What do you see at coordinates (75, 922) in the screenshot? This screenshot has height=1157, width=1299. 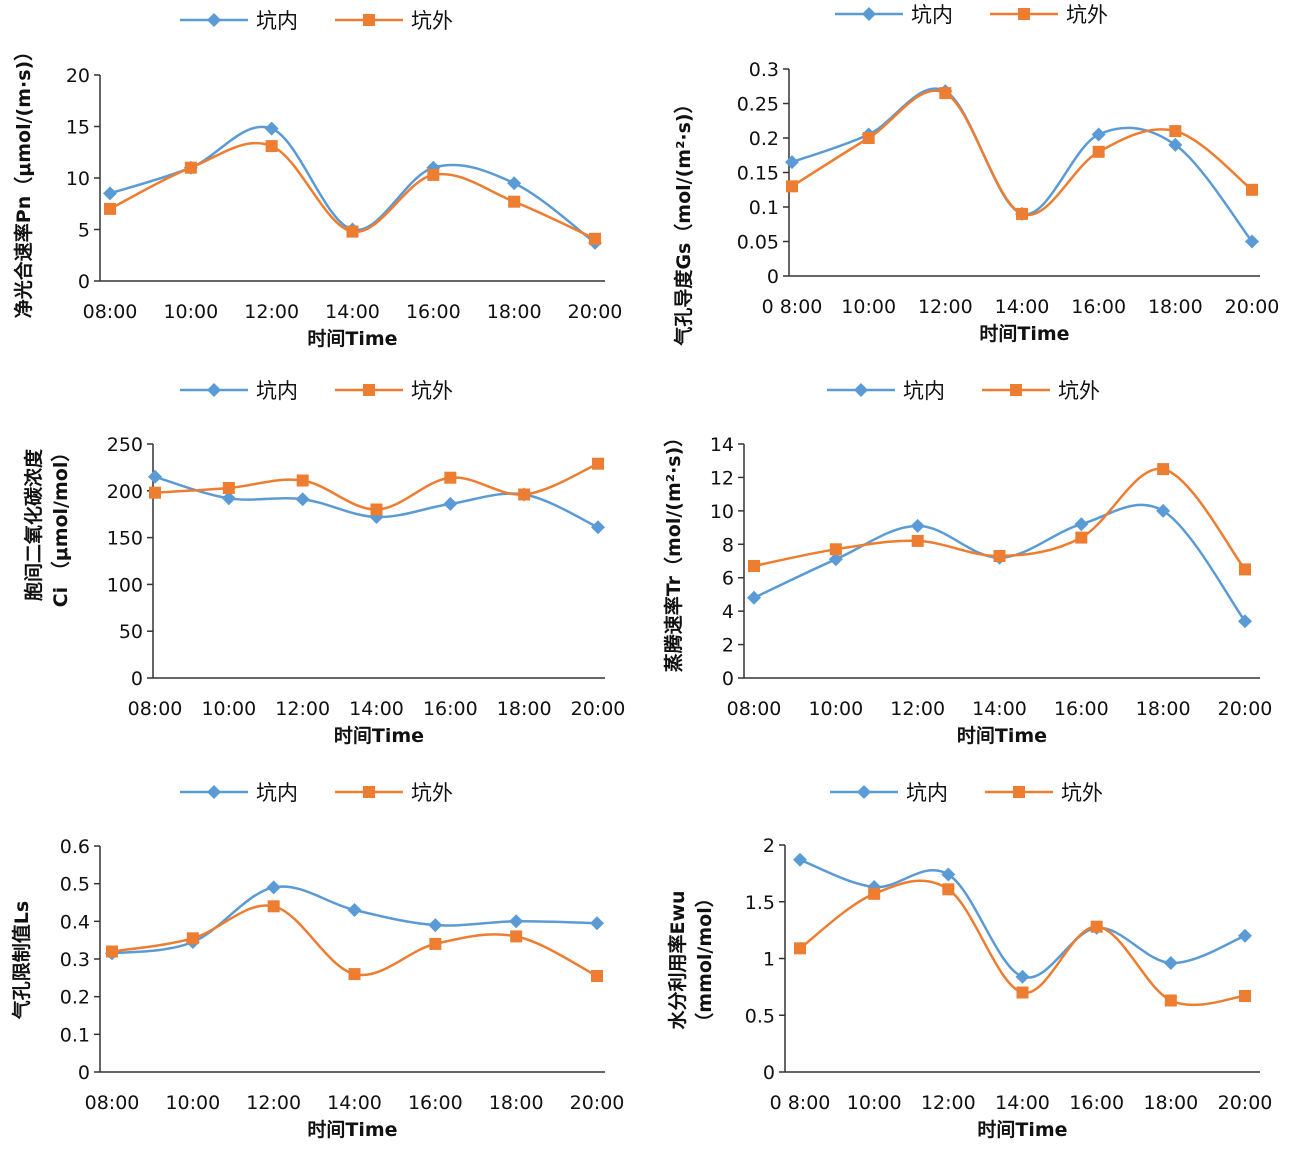 I see `y-tick-label: 0.4` at bounding box center [75, 922].